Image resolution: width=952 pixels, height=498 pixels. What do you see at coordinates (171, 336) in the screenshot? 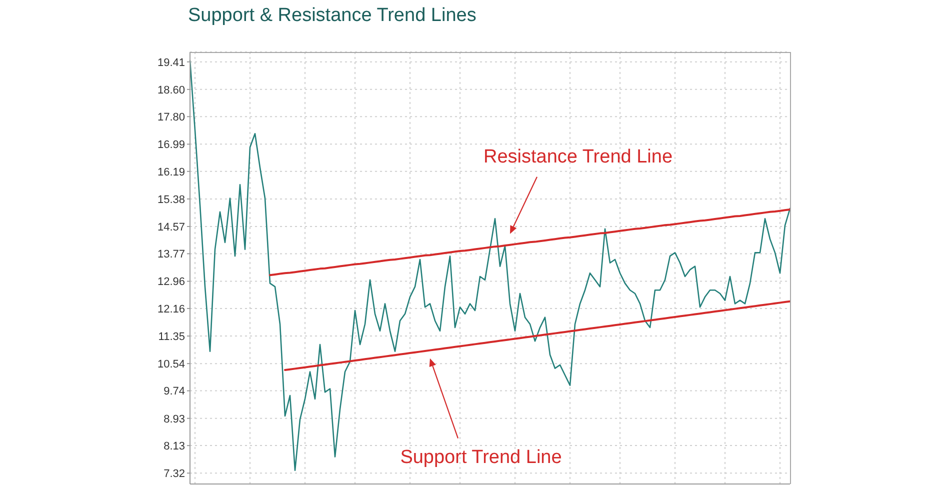
I see `y-tick-label: 11.35` at bounding box center [171, 336].